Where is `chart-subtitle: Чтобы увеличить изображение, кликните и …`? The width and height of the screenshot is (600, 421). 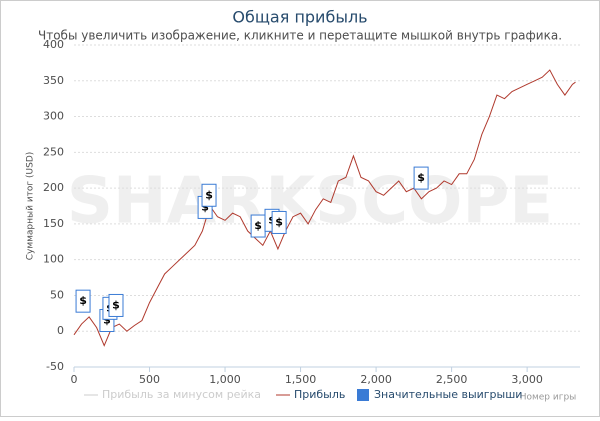
chart-subtitle: Чтобы увеличить изображение, кликните и … is located at coordinates (300, 36).